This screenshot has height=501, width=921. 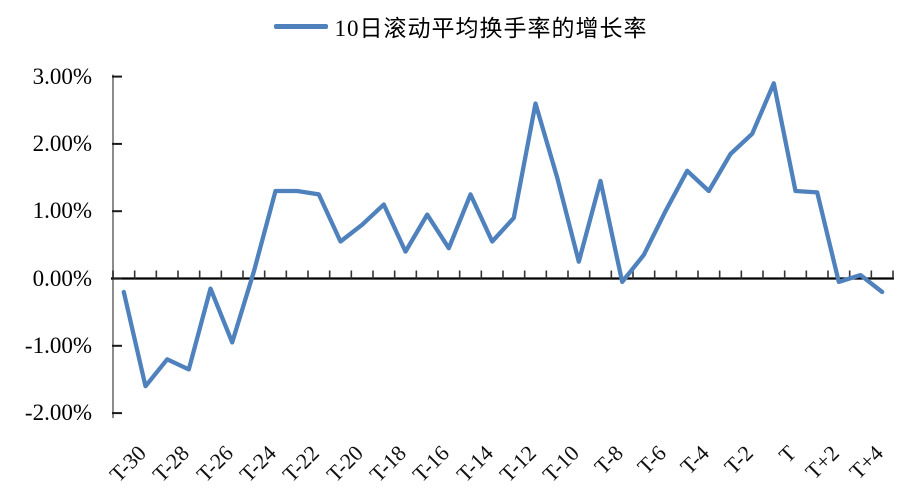 I want to click on y-axis-tick-label: 2.00%, so click(x=62, y=143).